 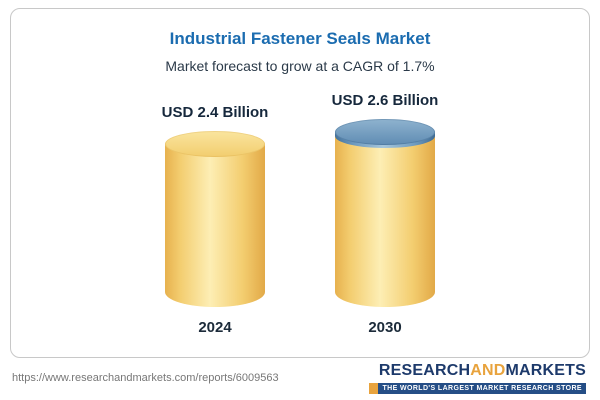 What do you see at coordinates (385, 327) in the screenshot?
I see `year-label-2030: 2030` at bounding box center [385, 327].